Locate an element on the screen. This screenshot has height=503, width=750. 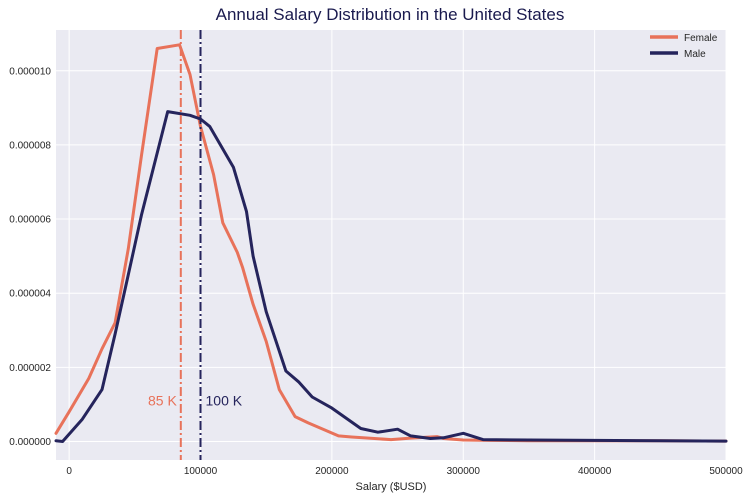
reference-line-label: 85 K is located at coordinates (162, 401).